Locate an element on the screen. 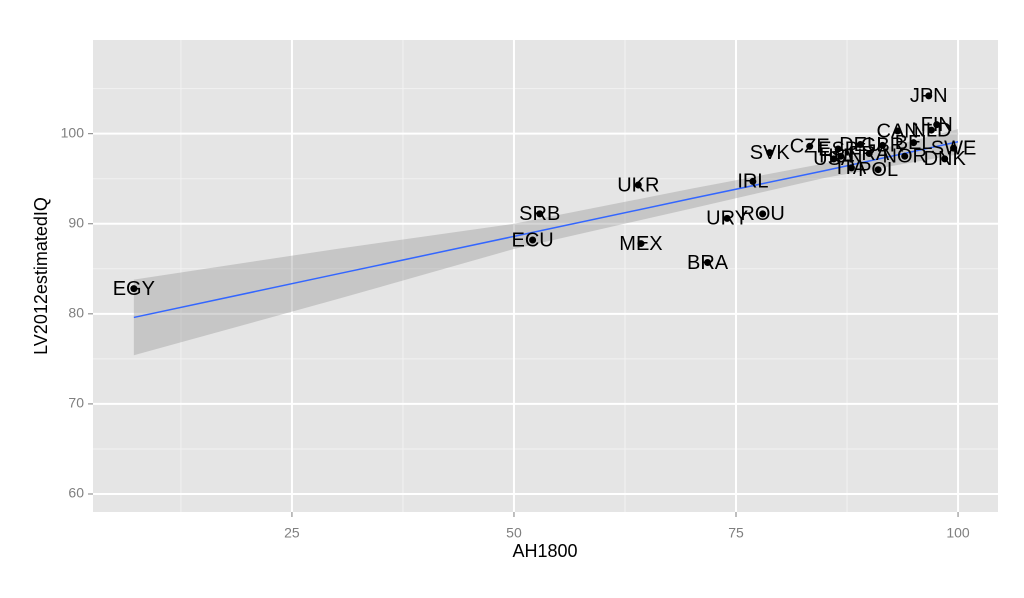 The width and height of the screenshot is (1024, 598). point-label: JPN is located at coordinates (929, 96).